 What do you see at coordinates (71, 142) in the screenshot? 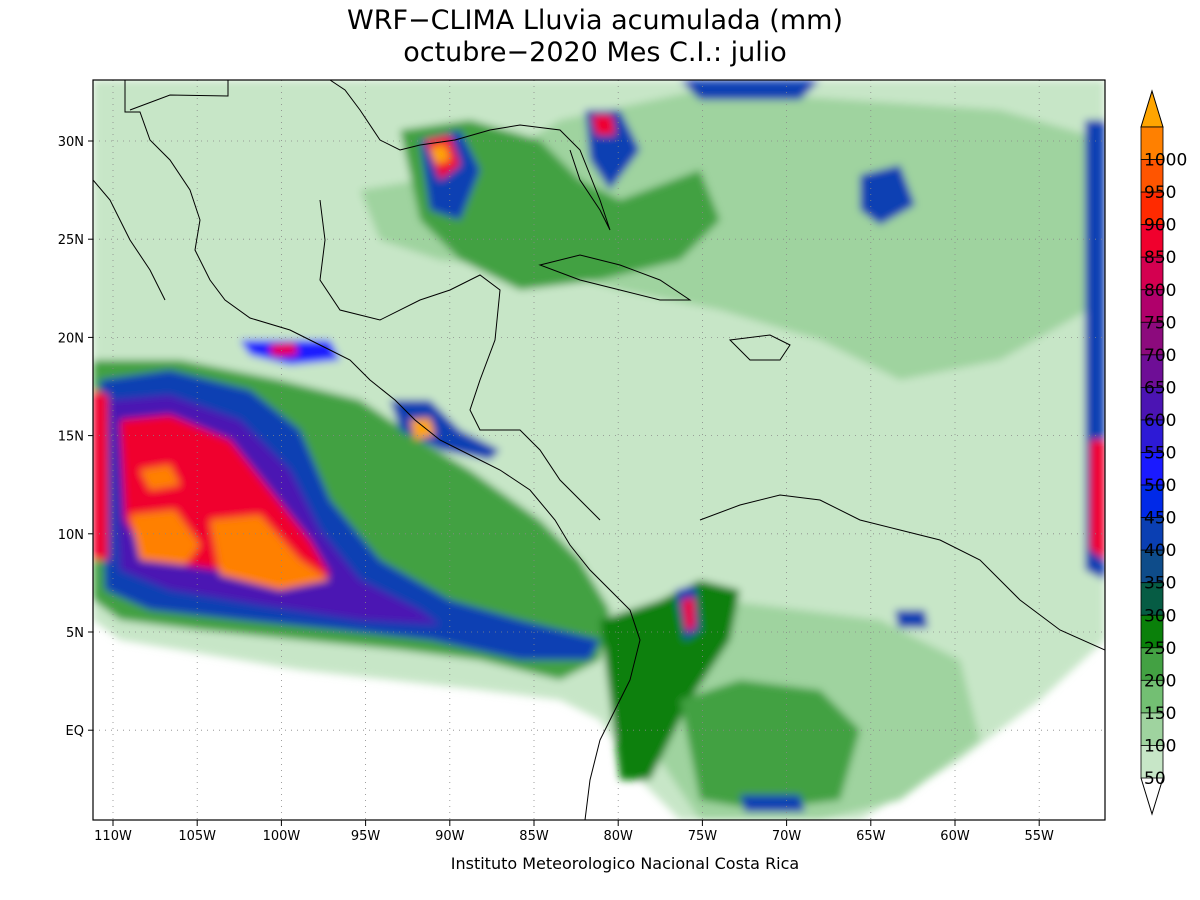
I see `latitude-label: 30N` at bounding box center [71, 142].